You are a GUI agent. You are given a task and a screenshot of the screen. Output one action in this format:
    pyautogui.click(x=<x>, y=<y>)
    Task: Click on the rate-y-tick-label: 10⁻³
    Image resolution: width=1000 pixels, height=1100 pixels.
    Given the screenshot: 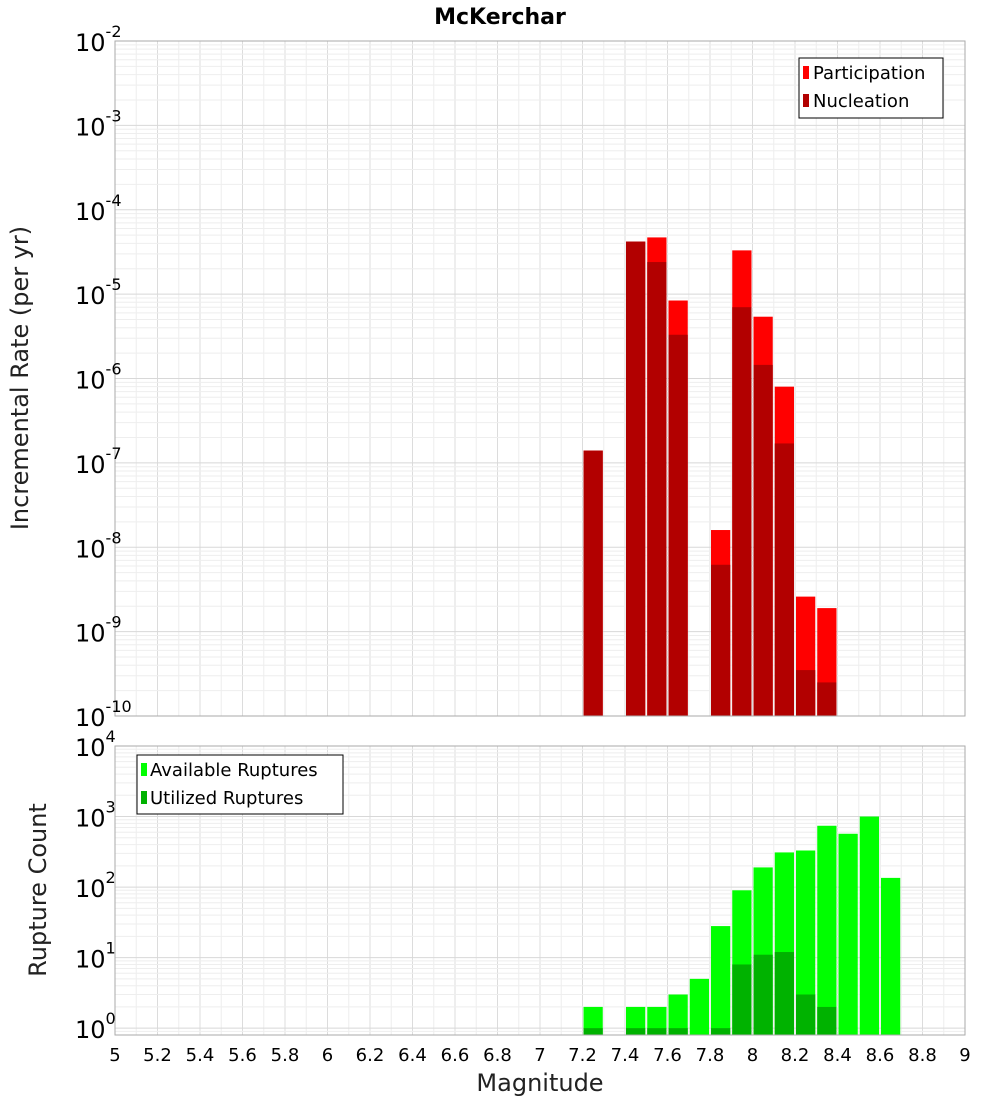 What is the action you would take?
    pyautogui.click(x=98, y=123)
    